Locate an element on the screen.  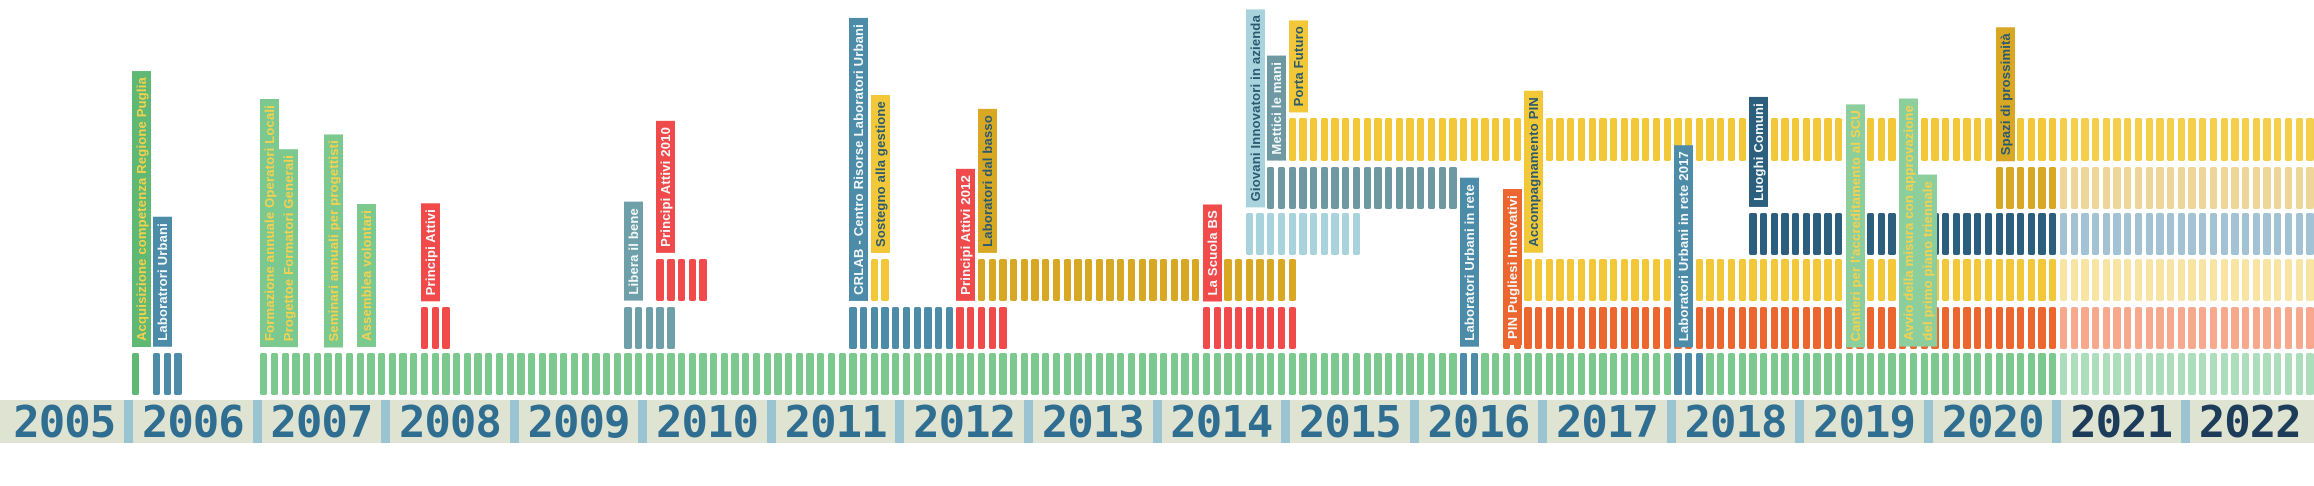
timeline-label-cantieri-per-accreditamento-al-scu: Cantieri per l'accreditamento al SCU is located at coordinates (1855, 225).